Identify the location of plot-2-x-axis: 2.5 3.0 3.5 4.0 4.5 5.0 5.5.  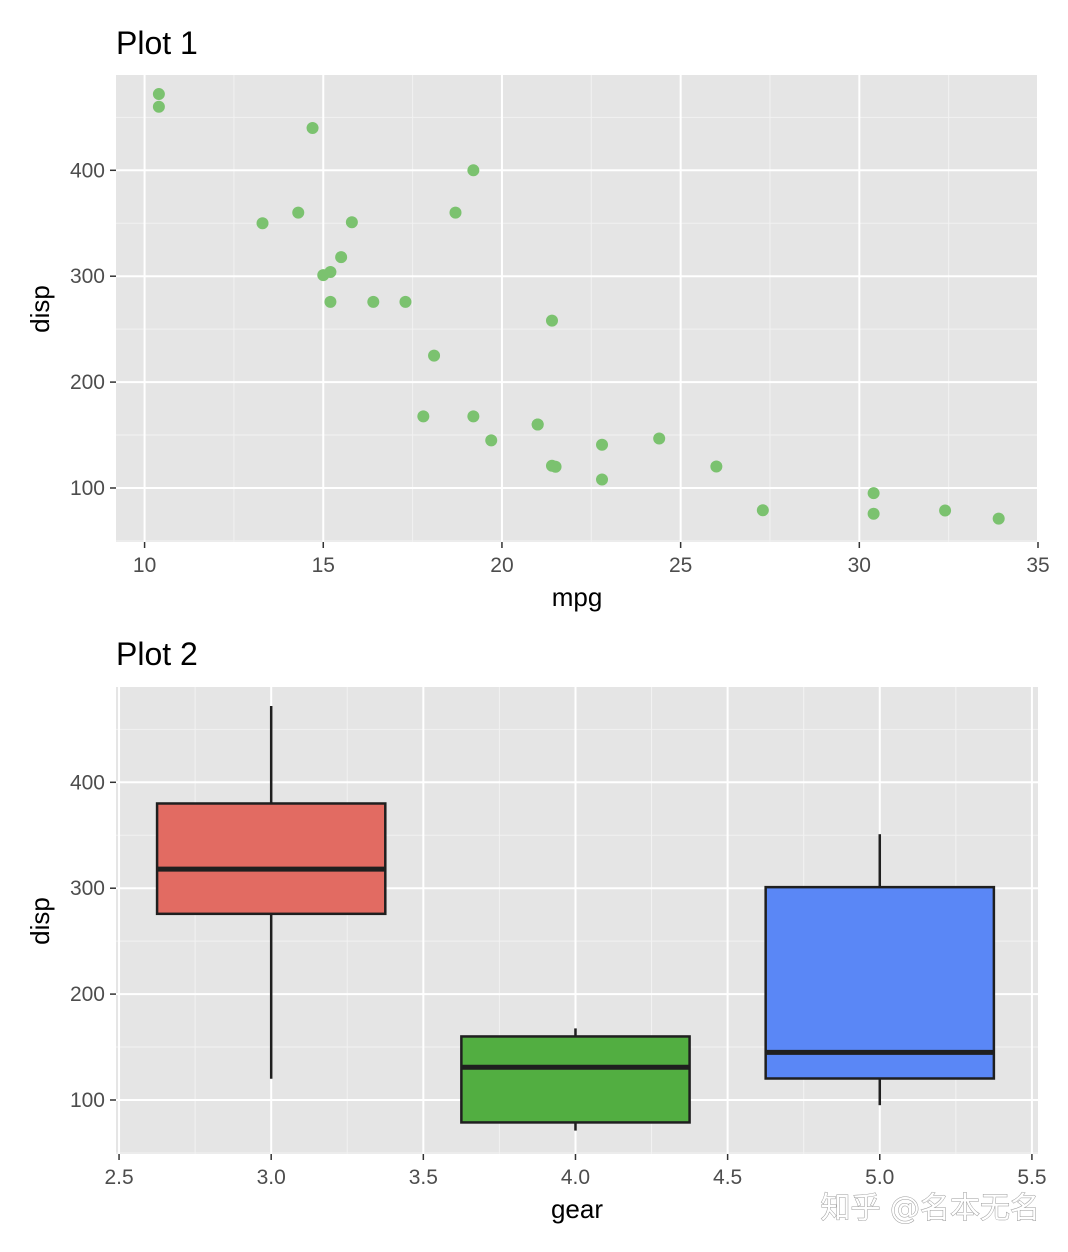
(575, 1171).